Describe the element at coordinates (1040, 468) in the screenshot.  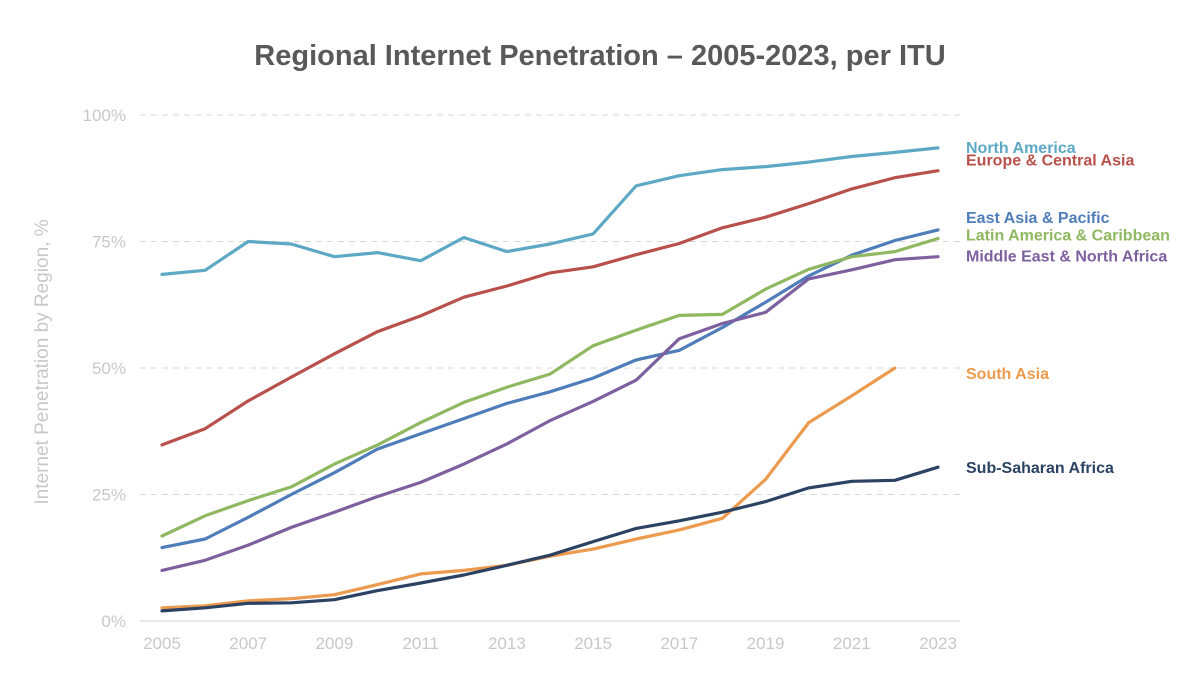
I see `series-label-sub-saharan-africa: Sub-Saharan Africa` at that location.